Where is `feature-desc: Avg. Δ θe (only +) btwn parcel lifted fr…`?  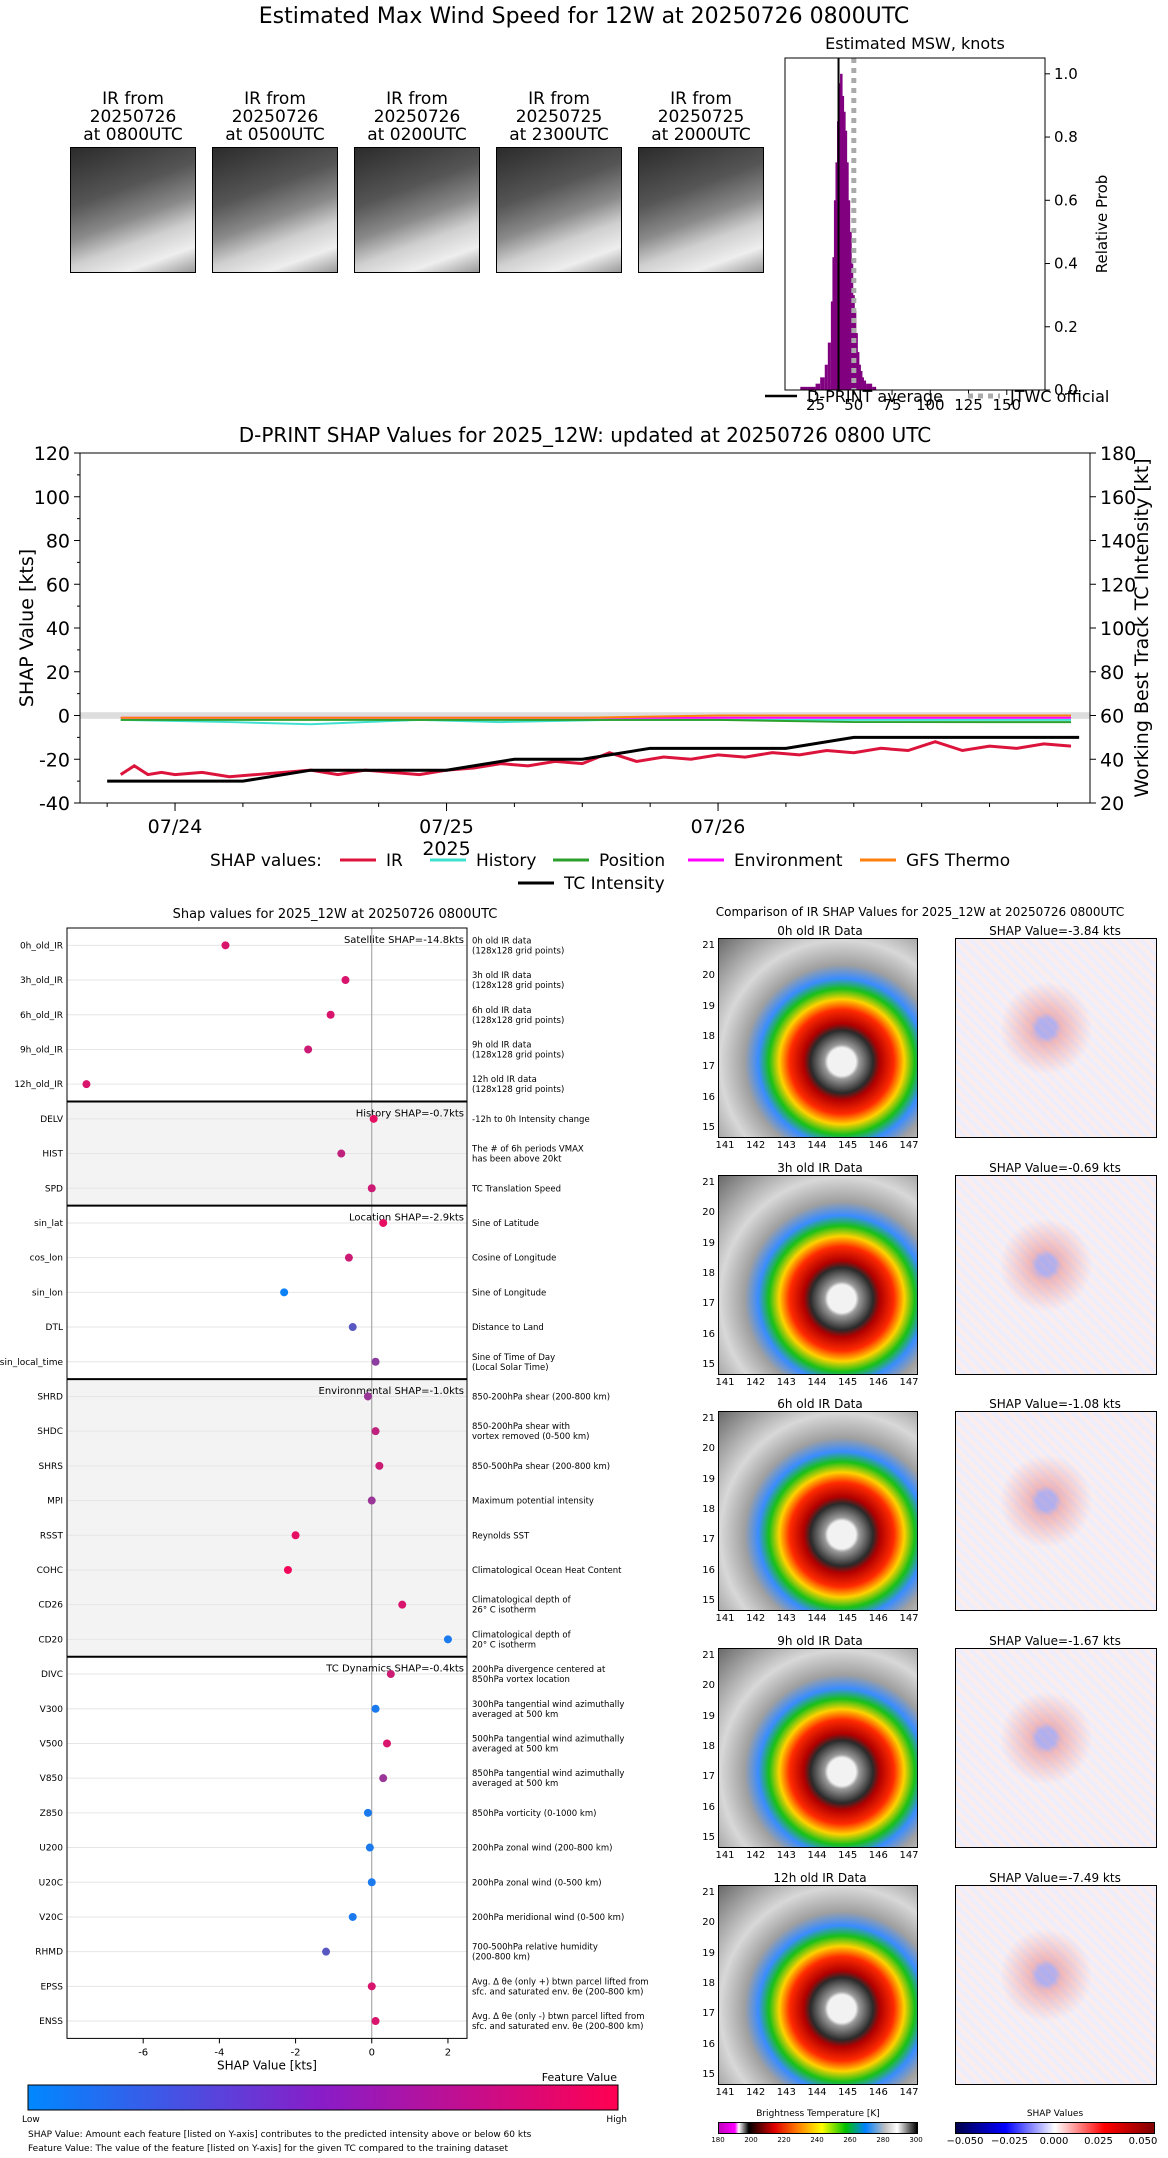 feature-desc: Avg. Δ θe (only +) btwn parcel lifted fr… is located at coordinates (560, 1982).